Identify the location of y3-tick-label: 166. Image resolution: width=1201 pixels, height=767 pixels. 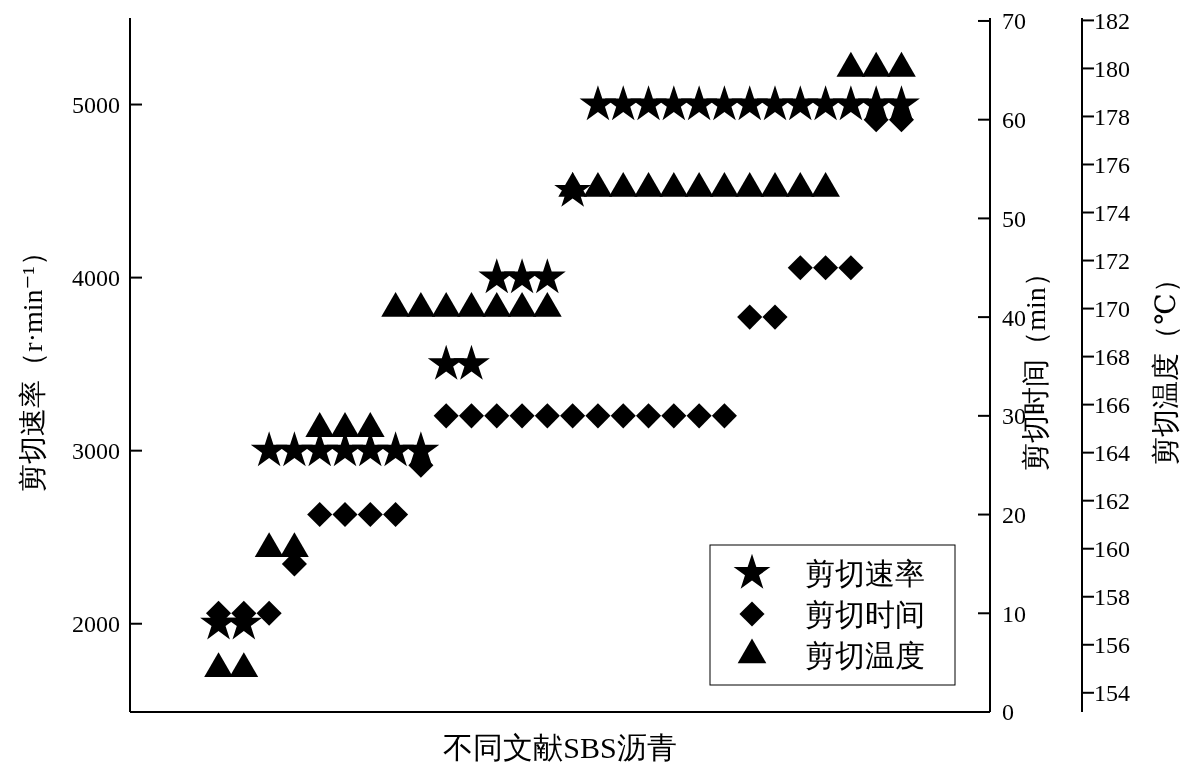
(1112, 405).